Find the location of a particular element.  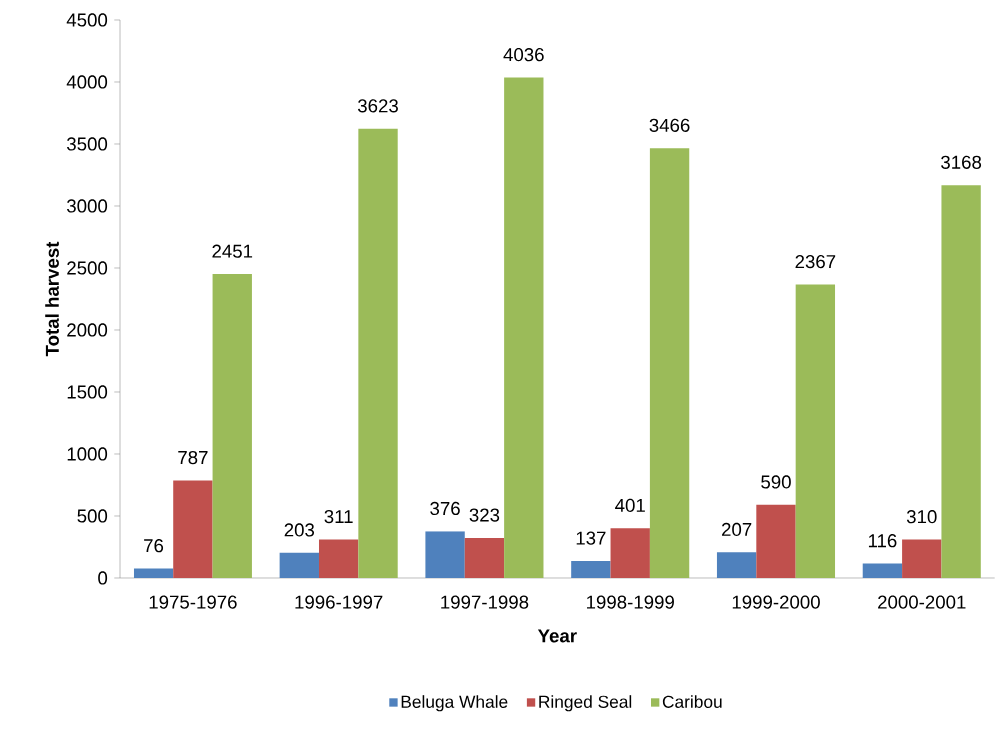

data-label: 310 is located at coordinates (921, 517).